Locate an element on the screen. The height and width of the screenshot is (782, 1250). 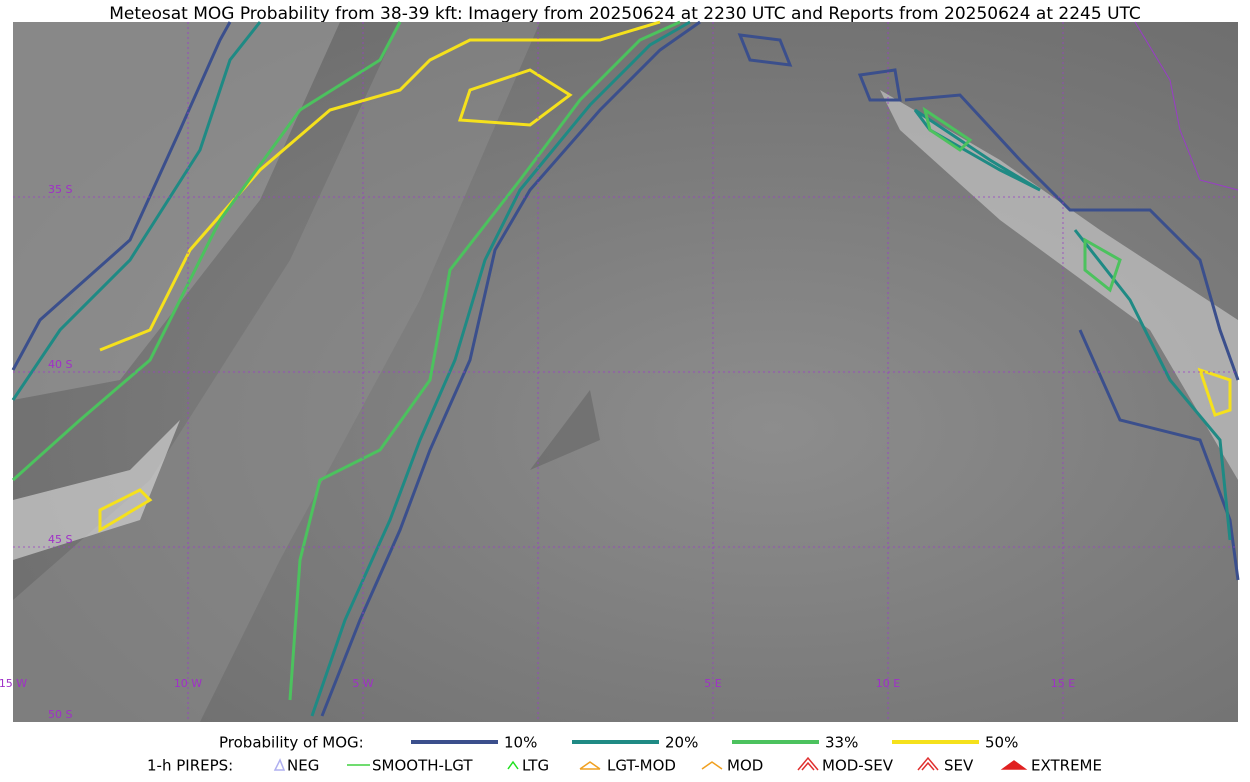
lon-label: 5 W is located at coordinates (362, 683).